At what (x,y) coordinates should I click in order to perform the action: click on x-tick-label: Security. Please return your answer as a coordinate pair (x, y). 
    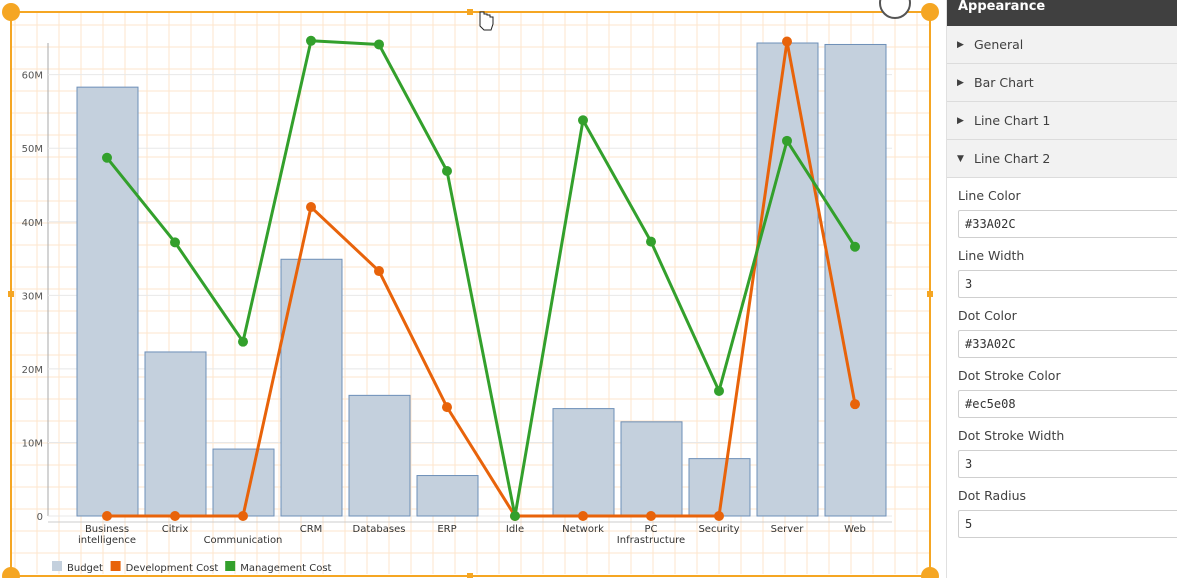
    Looking at the image, I should click on (718, 529).